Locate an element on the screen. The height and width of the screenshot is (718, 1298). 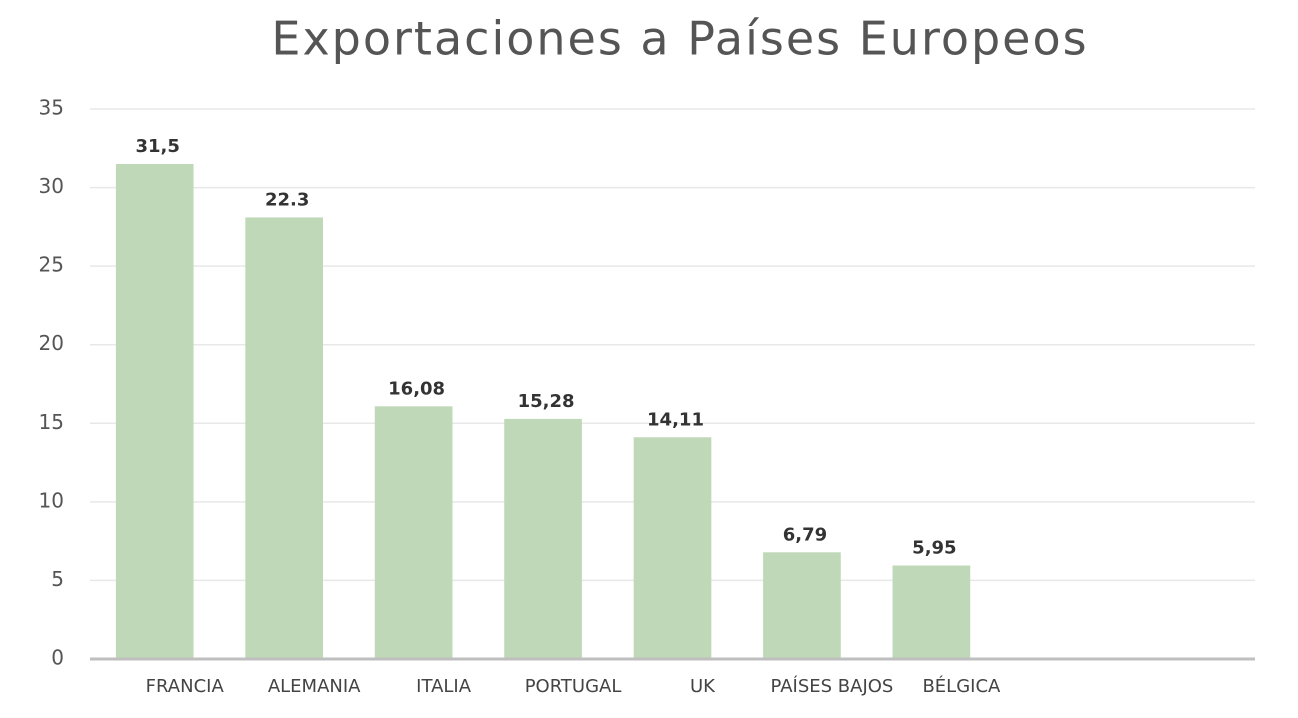
data-label: 16,08 is located at coordinates (416, 388).